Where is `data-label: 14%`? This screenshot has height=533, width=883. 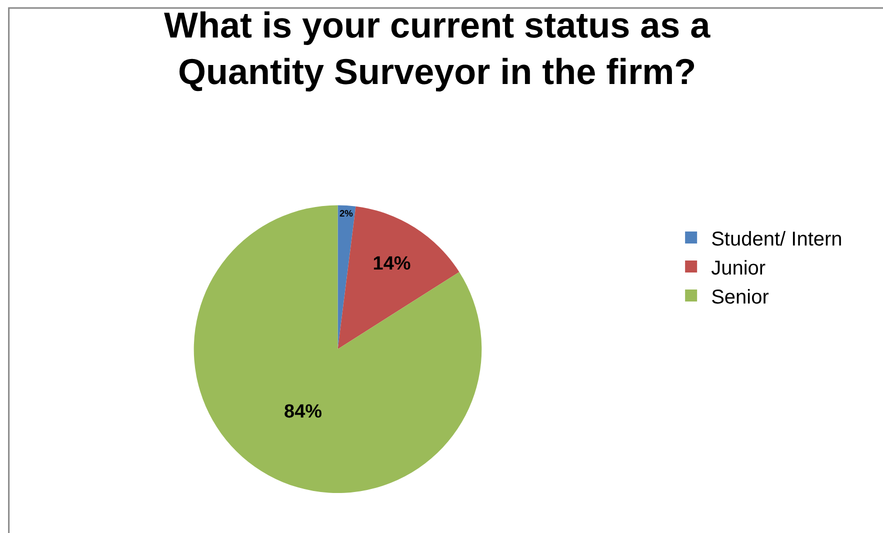
data-label: 14% is located at coordinates (391, 263).